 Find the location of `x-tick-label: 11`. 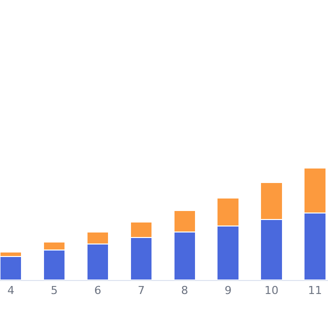

x-tick-label: 11 is located at coordinates (315, 291).